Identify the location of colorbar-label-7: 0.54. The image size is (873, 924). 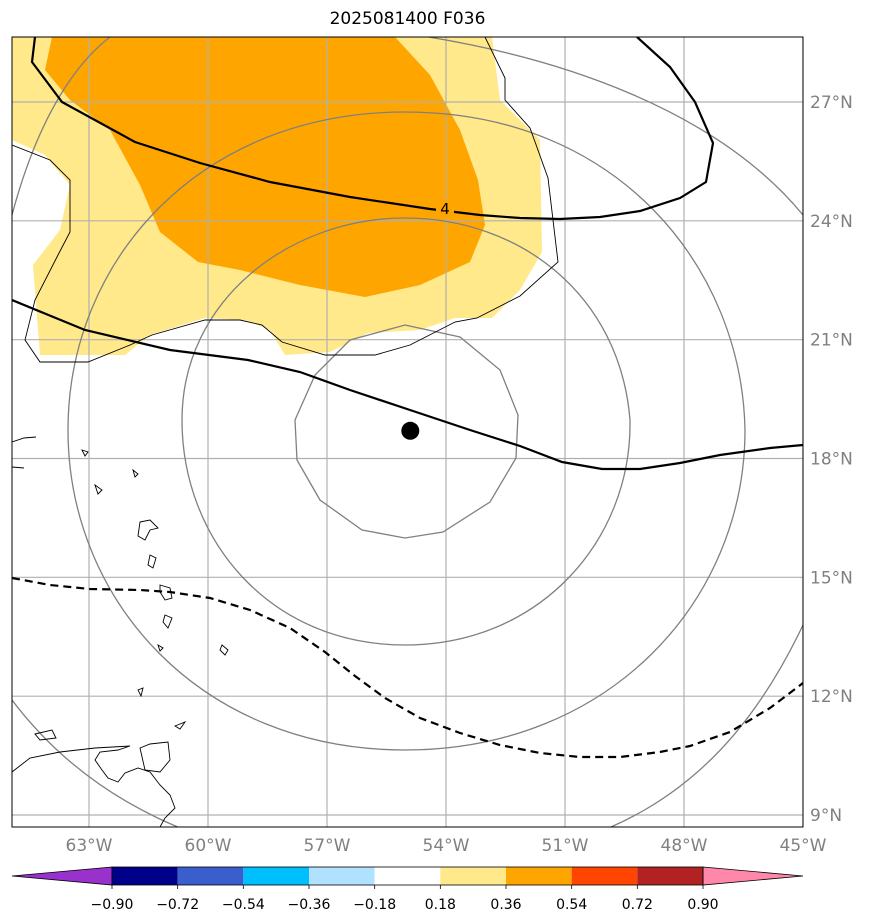
(571, 905).